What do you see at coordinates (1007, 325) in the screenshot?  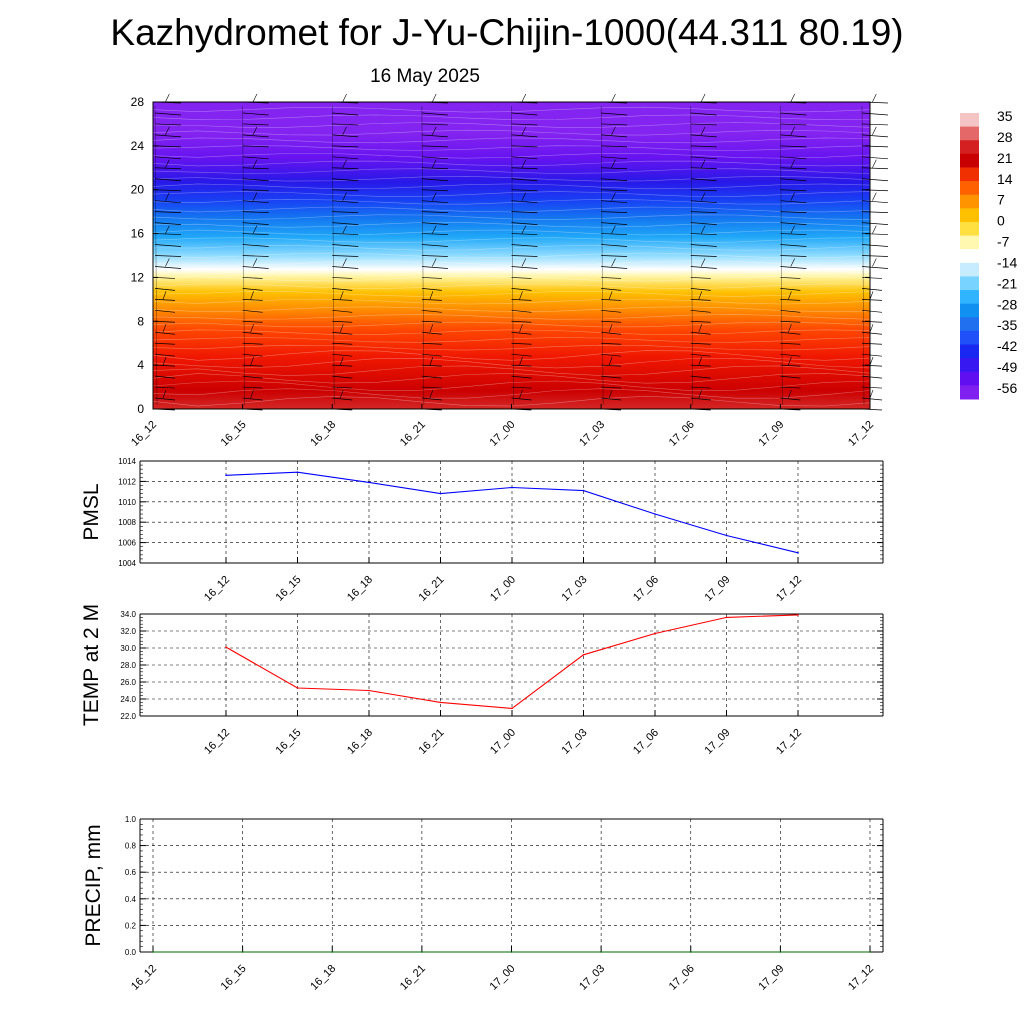 I see `colorbar-label: -35` at bounding box center [1007, 325].